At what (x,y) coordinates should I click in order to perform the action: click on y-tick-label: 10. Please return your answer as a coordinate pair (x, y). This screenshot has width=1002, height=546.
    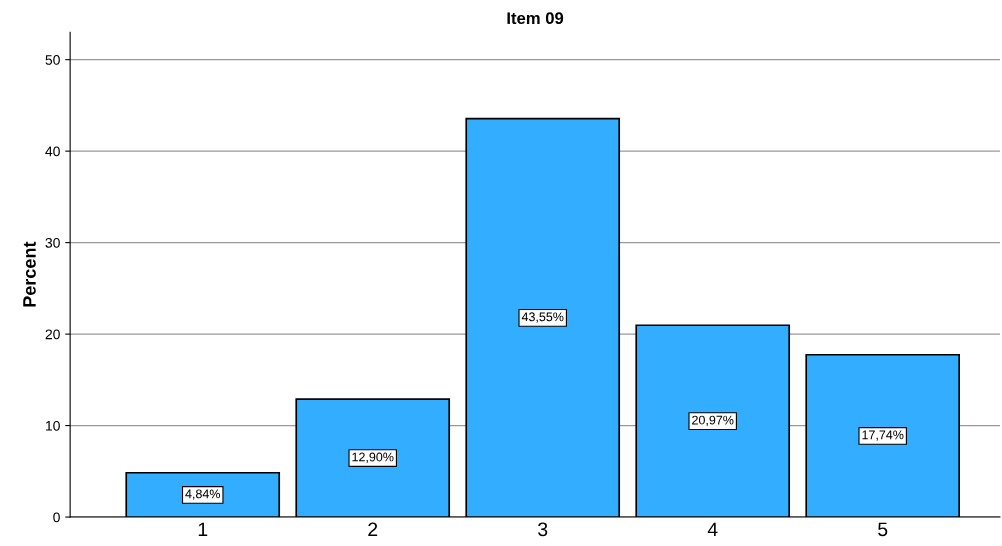
    Looking at the image, I should click on (53, 425).